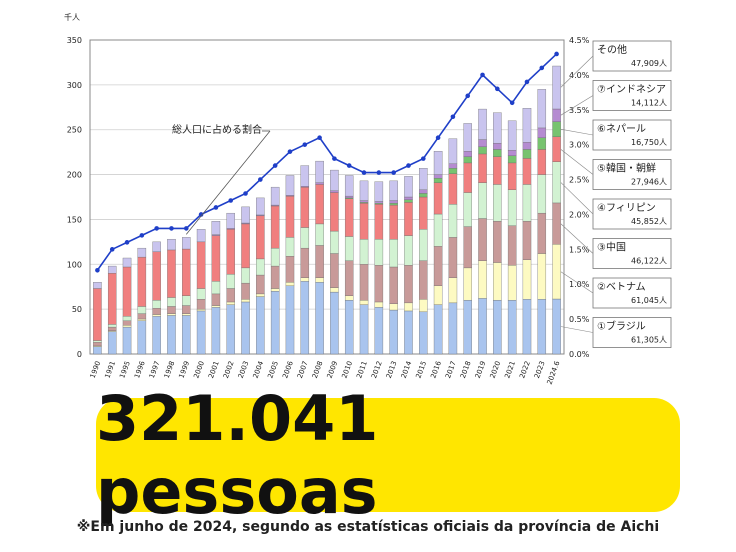 This screenshot has height=552, width=736. Describe the element at coordinates (74, 219) in the screenshot. I see `y-tick-label: 150` at that location.